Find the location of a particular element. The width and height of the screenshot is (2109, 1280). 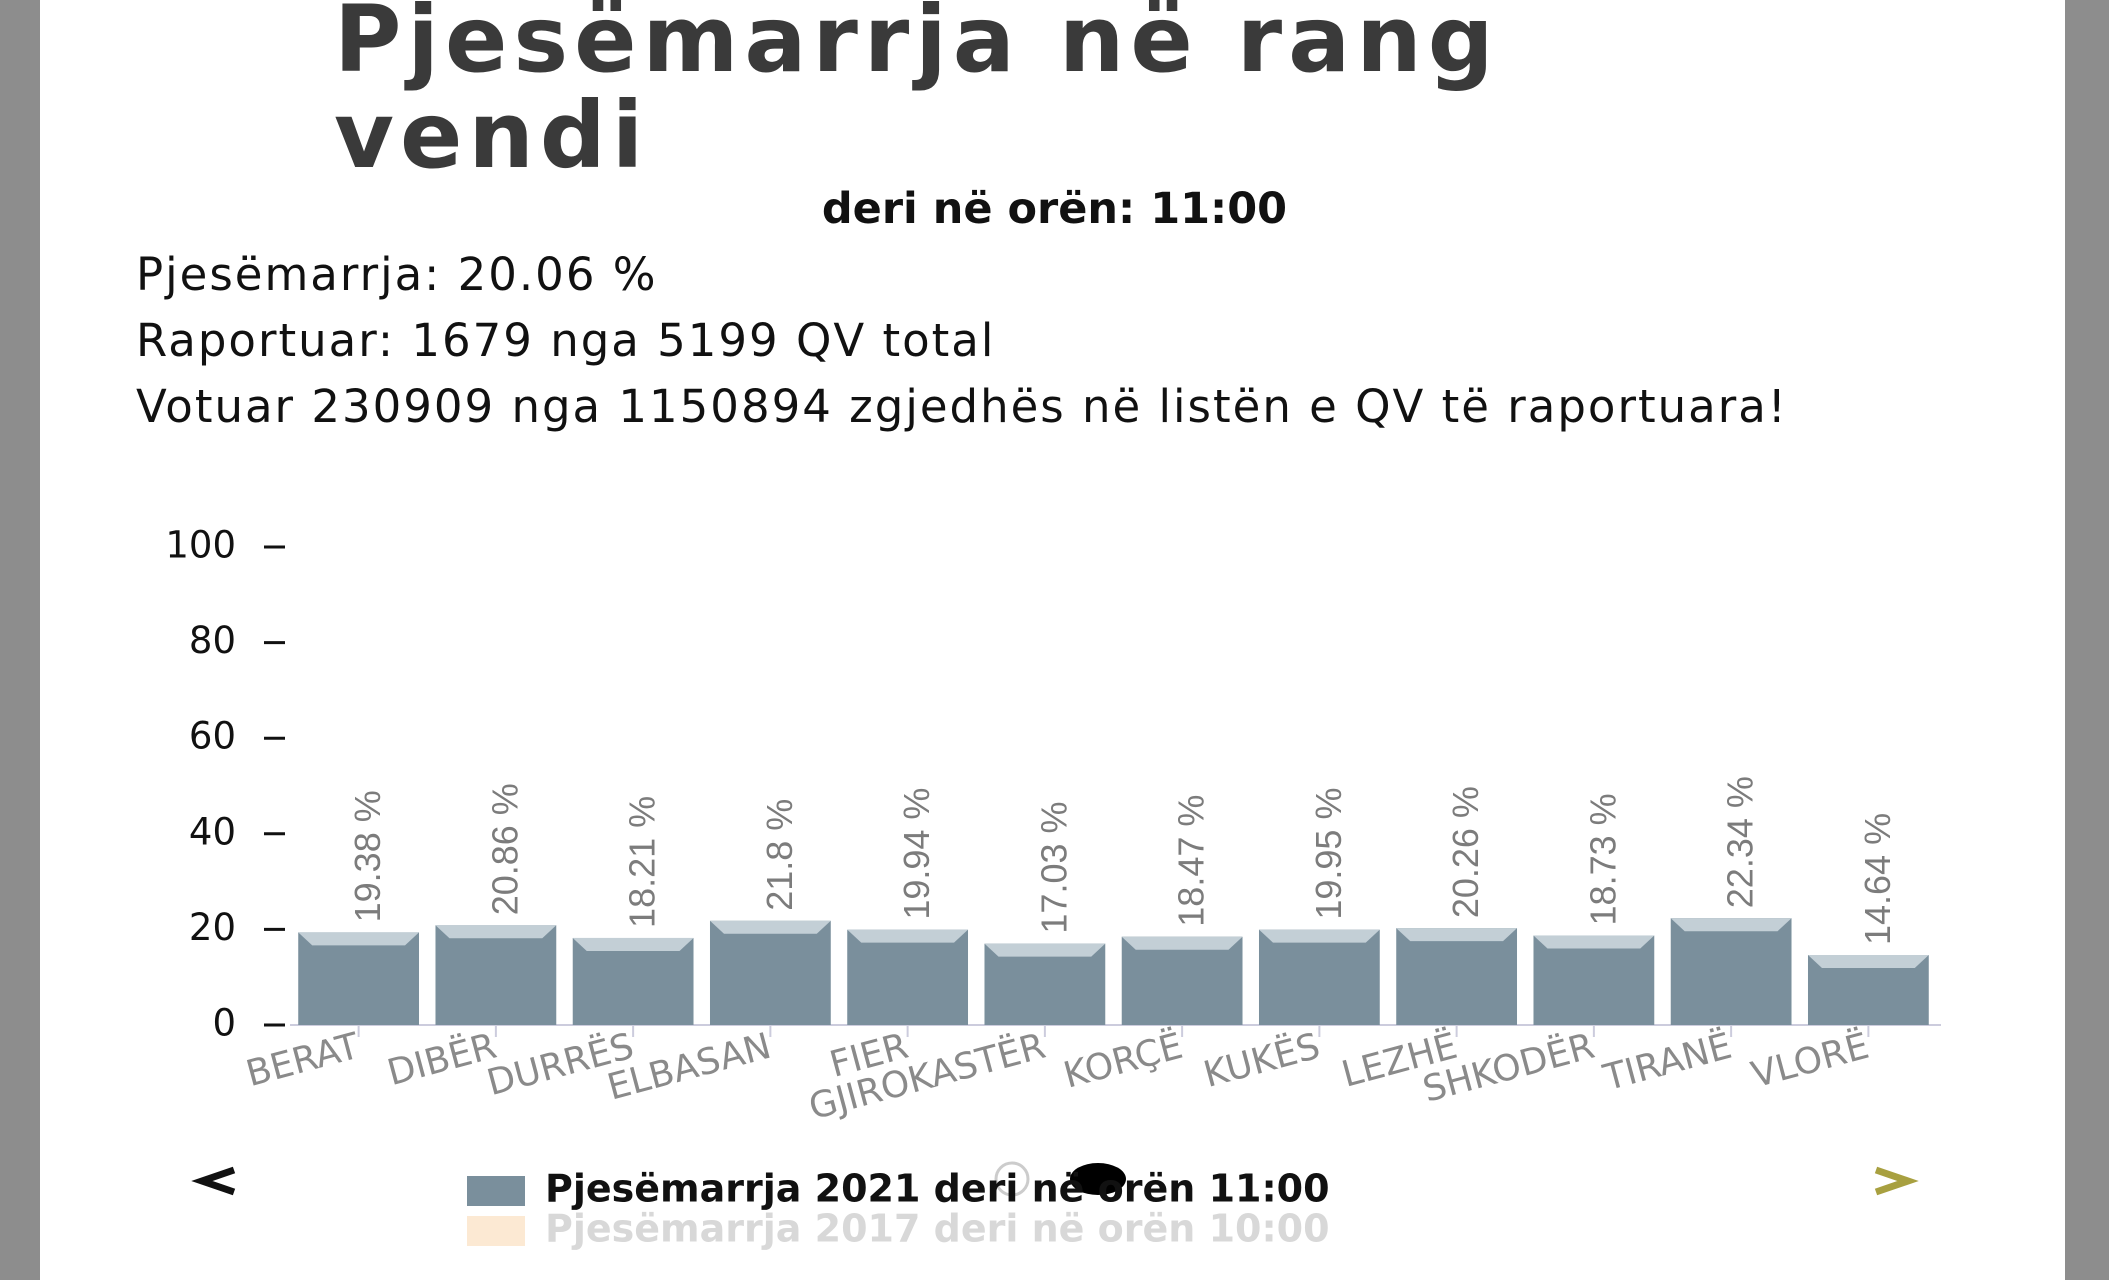

value-label: 18.47 % is located at coordinates (1191, 861).